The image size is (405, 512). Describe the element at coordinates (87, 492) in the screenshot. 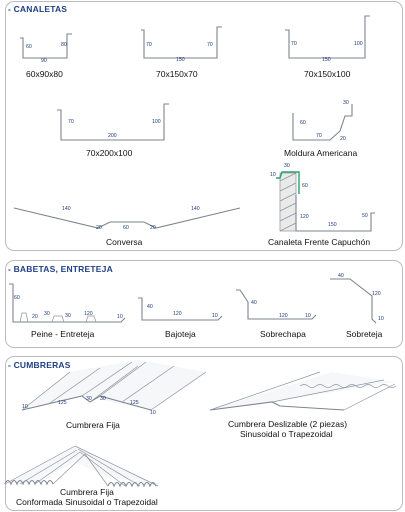

I see `caption-cumbrera-conformada-1: Cumbrera Fija` at that location.